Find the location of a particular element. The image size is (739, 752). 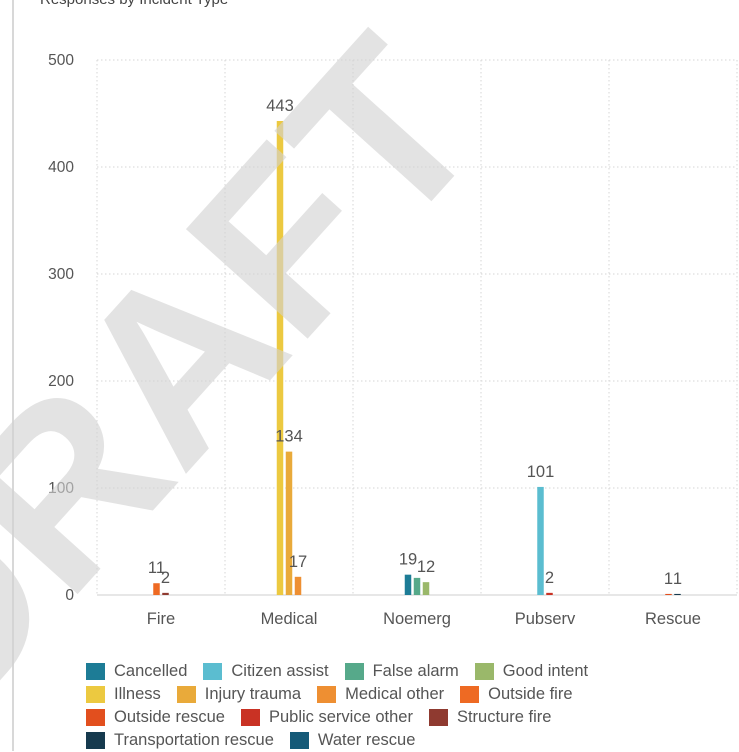

y-tick-label: 300 is located at coordinates (61, 274).